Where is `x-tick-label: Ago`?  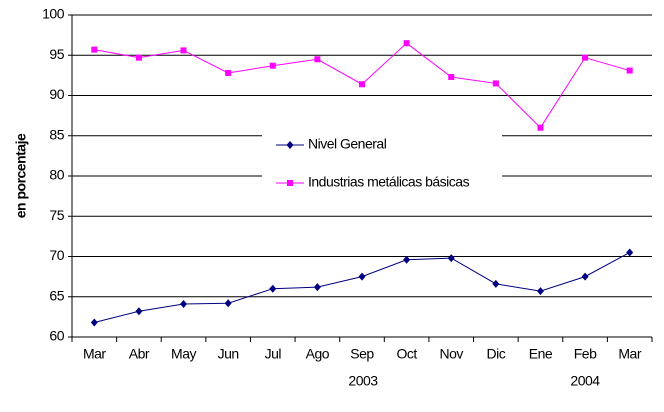
x-tick-label: Ago is located at coordinates (318, 354).